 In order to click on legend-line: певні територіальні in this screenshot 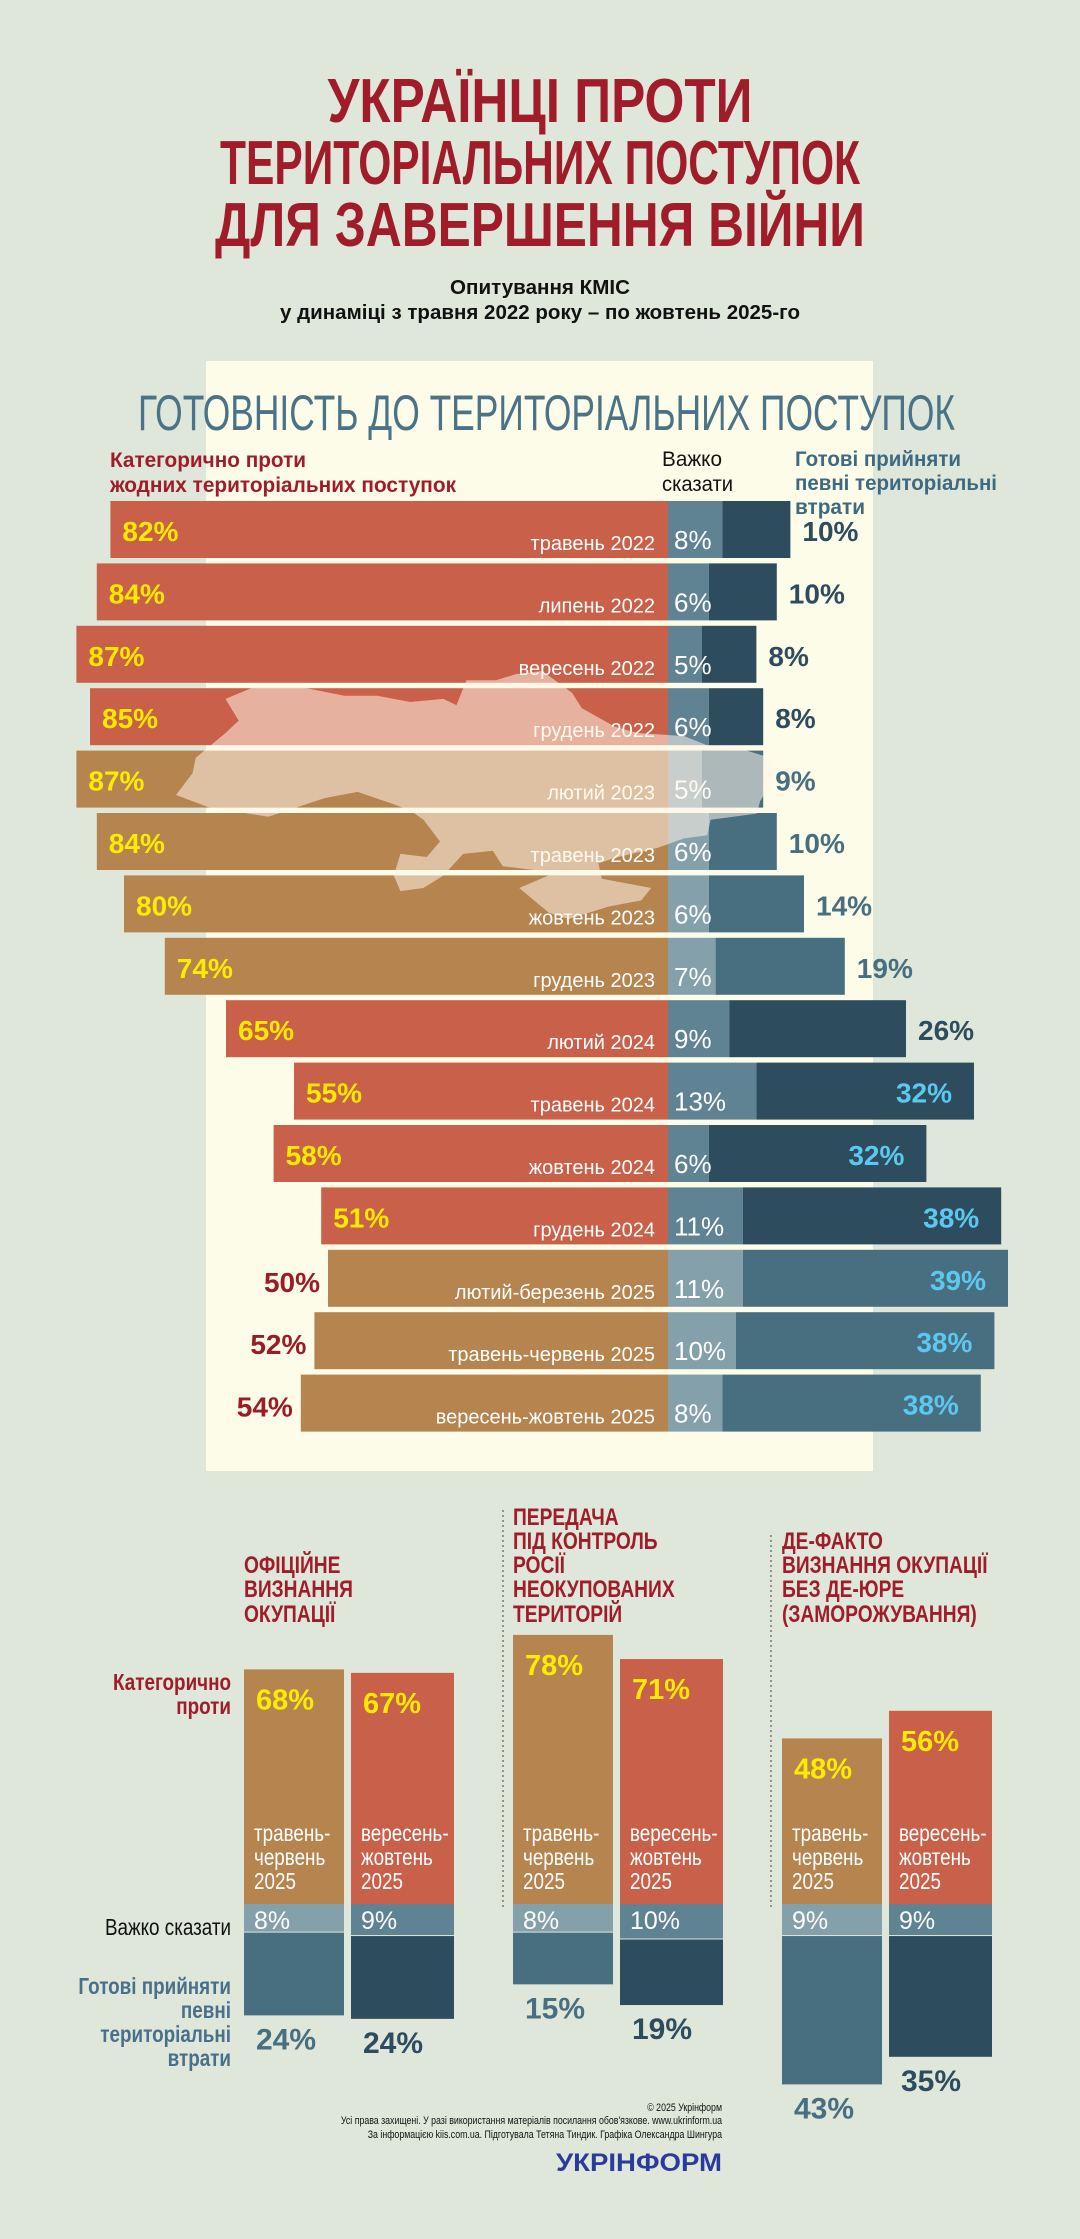, I will do `click(896, 483)`.